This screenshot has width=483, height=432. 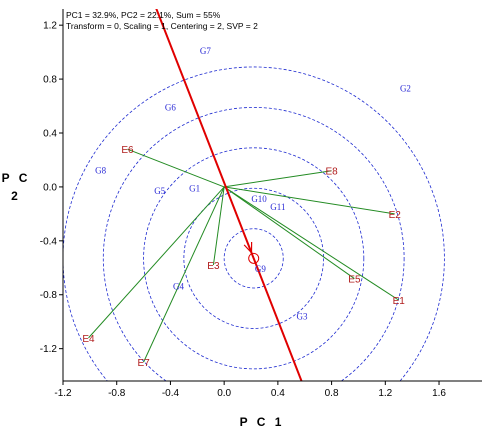 What do you see at coordinates (143, 363) in the screenshot?
I see `environment-label-e7: E7` at bounding box center [143, 363].